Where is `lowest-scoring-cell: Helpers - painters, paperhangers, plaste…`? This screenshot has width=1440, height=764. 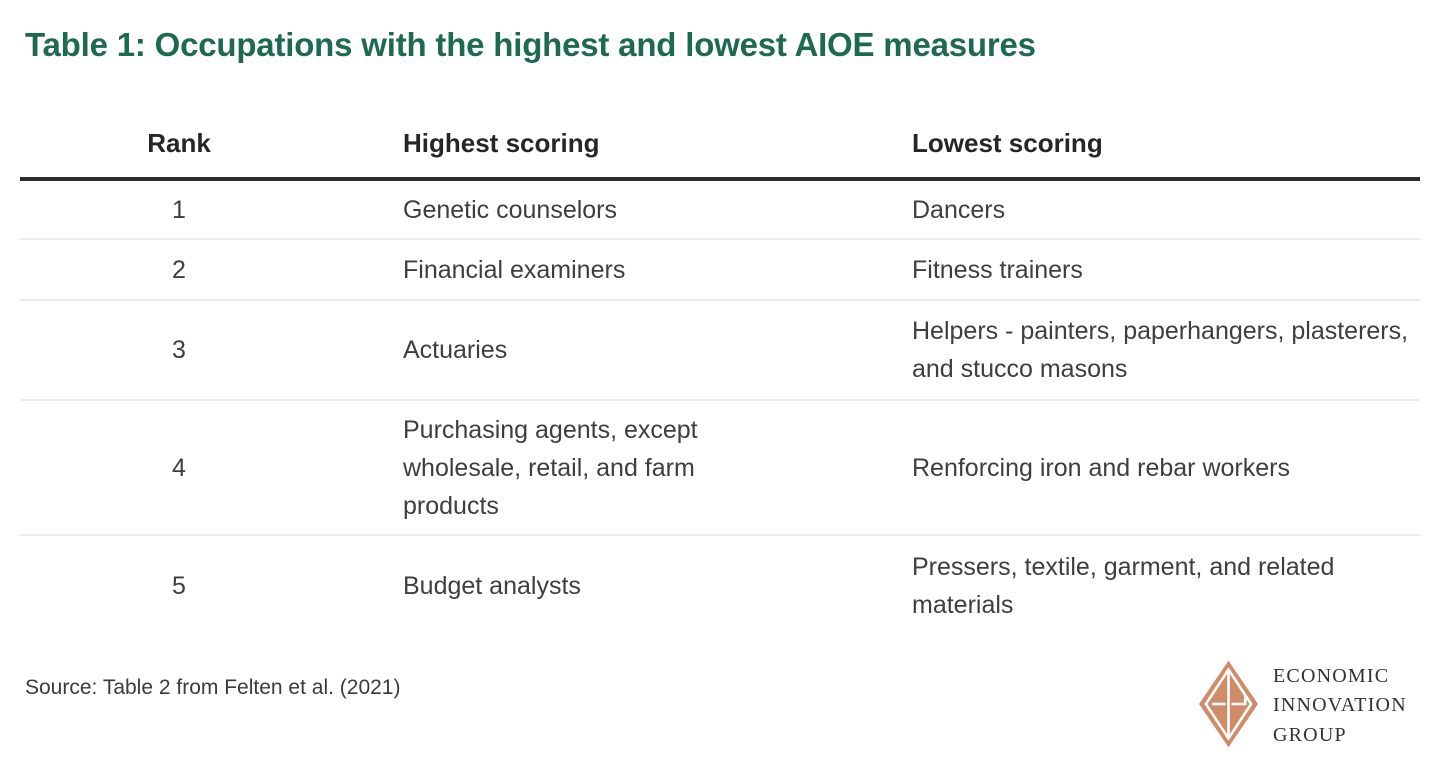 lowest-scoring-cell: Helpers - painters, paperhangers, plaste… is located at coordinates (1160, 350).